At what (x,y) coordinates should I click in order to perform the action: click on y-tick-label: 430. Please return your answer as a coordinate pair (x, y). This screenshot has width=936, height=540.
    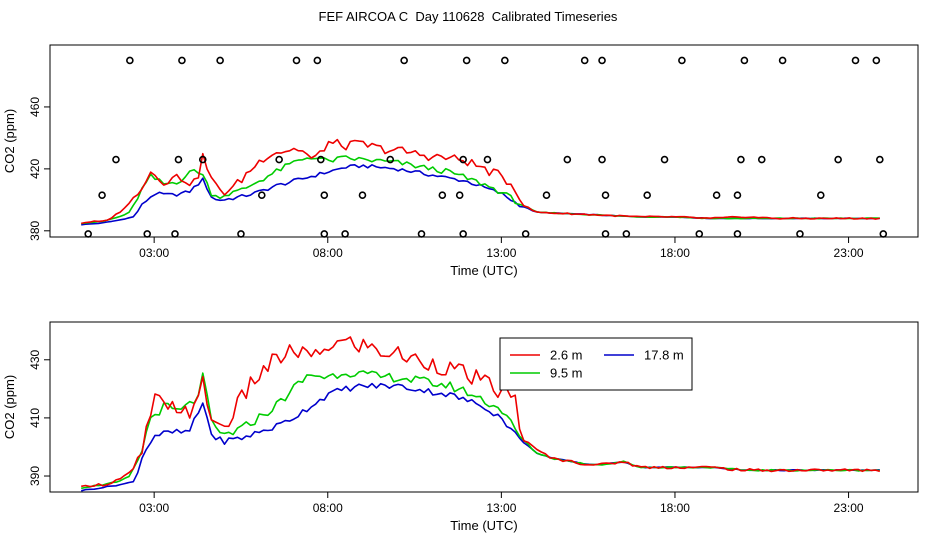
    Looking at the image, I should click on (35, 359).